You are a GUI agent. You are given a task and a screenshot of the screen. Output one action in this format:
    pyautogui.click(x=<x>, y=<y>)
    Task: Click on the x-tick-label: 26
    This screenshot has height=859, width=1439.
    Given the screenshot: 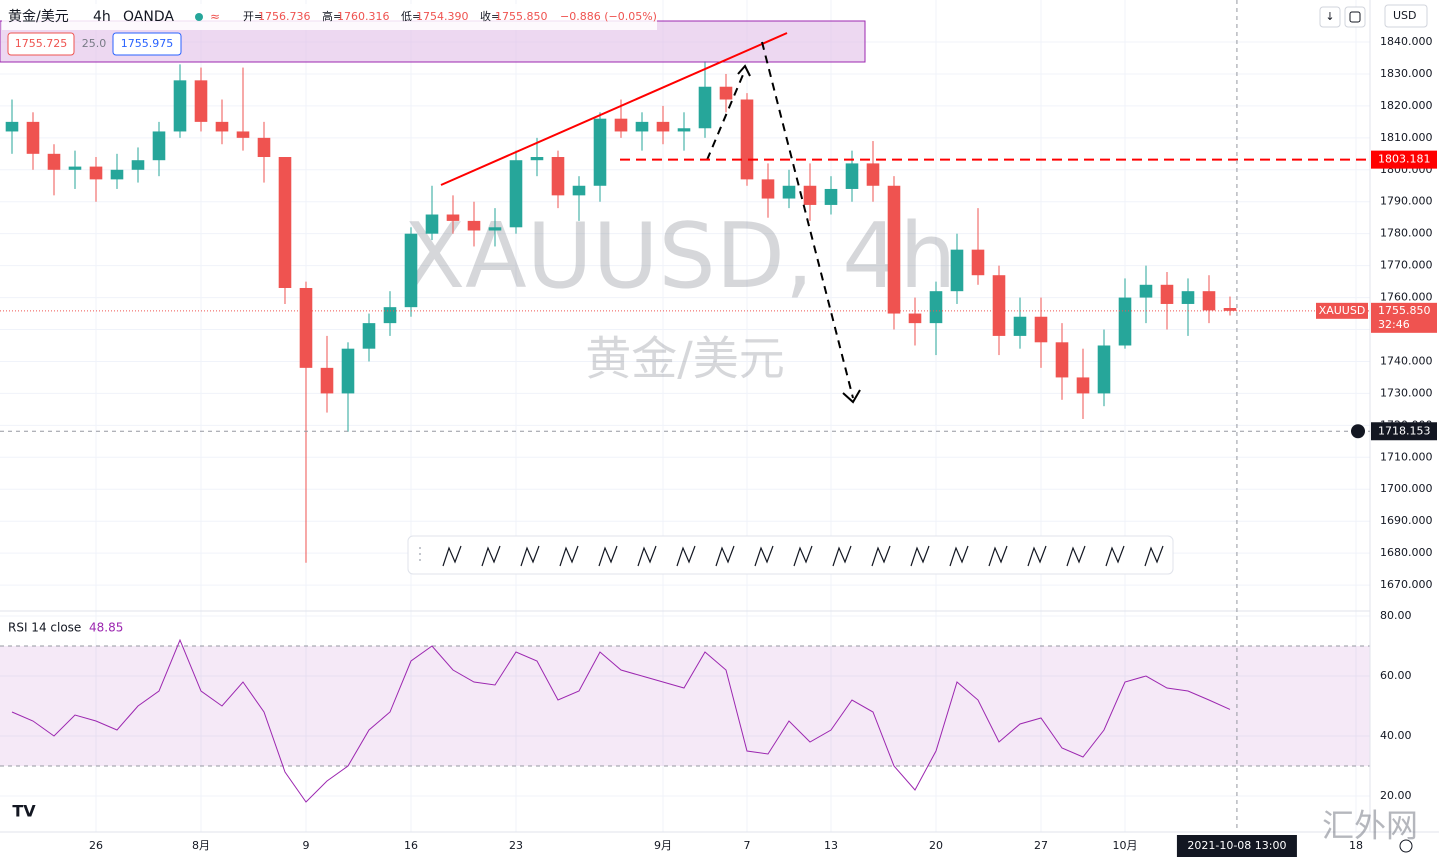 What is the action you would take?
    pyautogui.click(x=96, y=845)
    